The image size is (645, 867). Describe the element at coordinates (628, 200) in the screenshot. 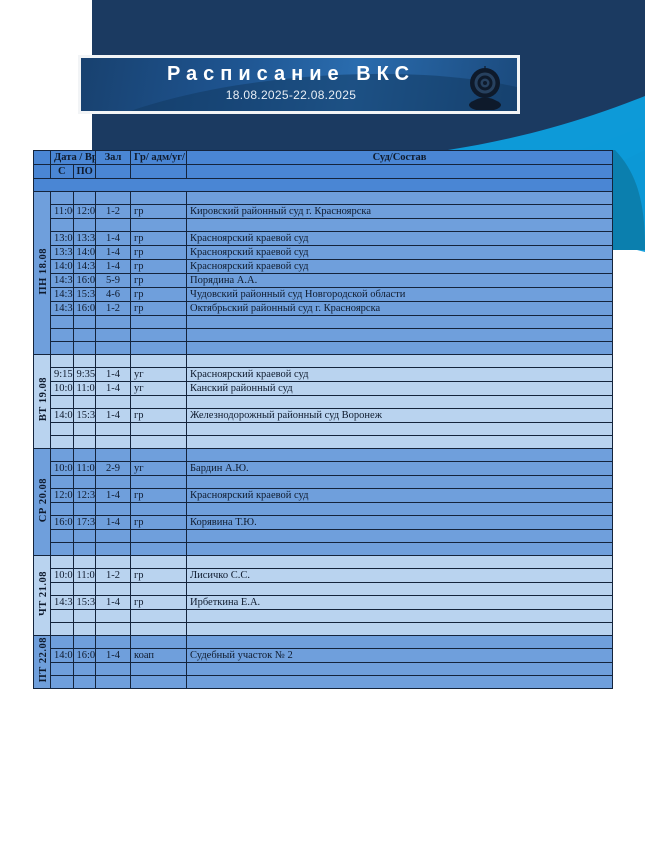

I see `teal-wedge` at that location.